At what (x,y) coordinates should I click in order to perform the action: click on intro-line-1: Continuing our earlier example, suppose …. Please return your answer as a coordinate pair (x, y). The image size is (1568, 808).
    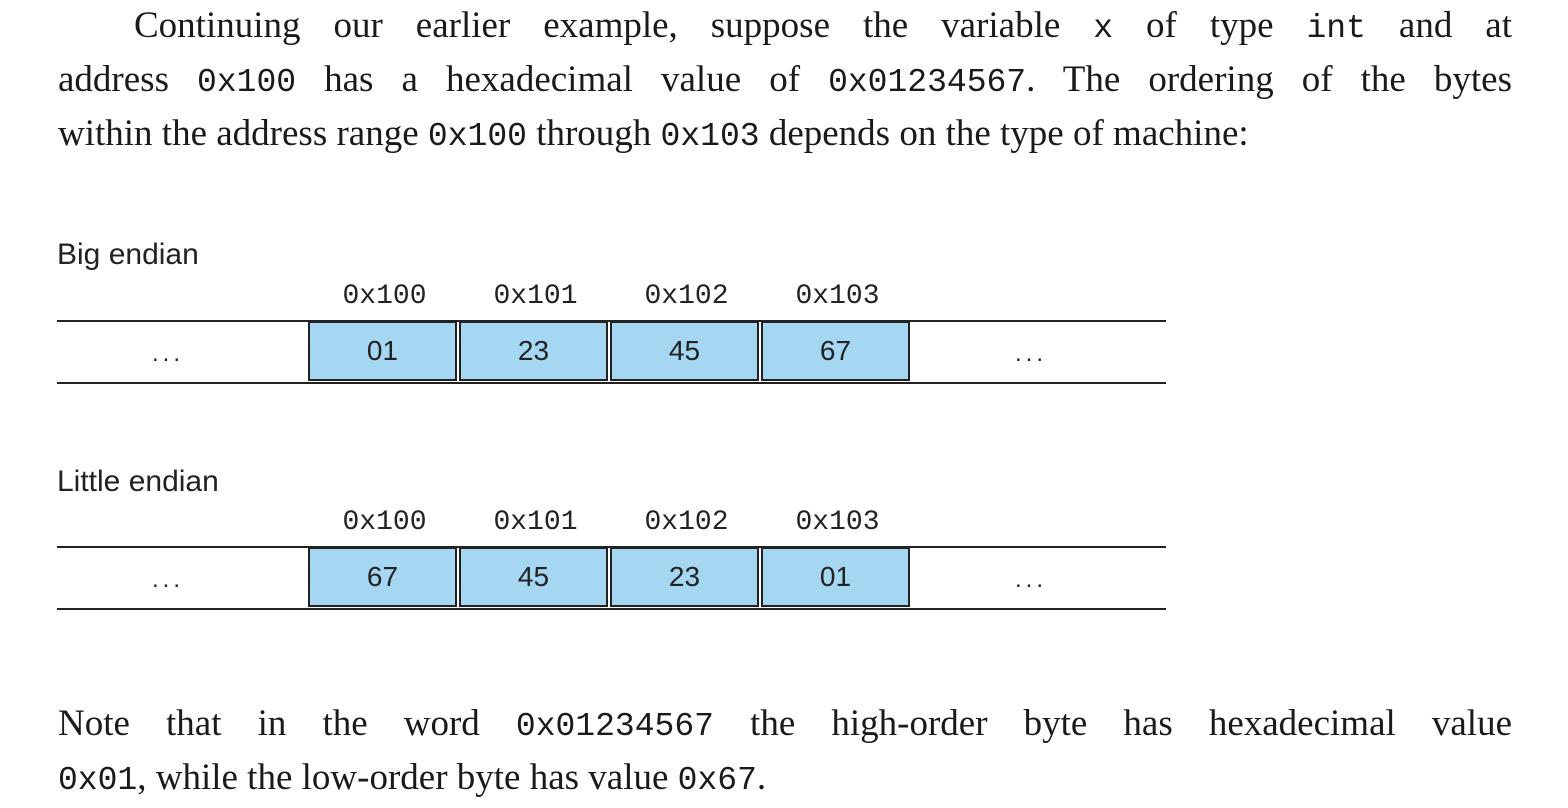
    Looking at the image, I should click on (823, 26).